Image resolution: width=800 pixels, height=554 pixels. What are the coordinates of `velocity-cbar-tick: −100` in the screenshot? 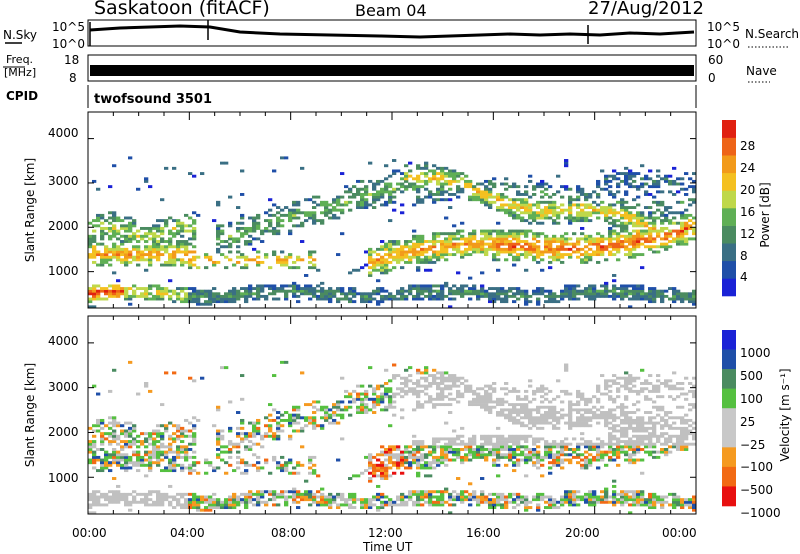 It's located at (756, 467).